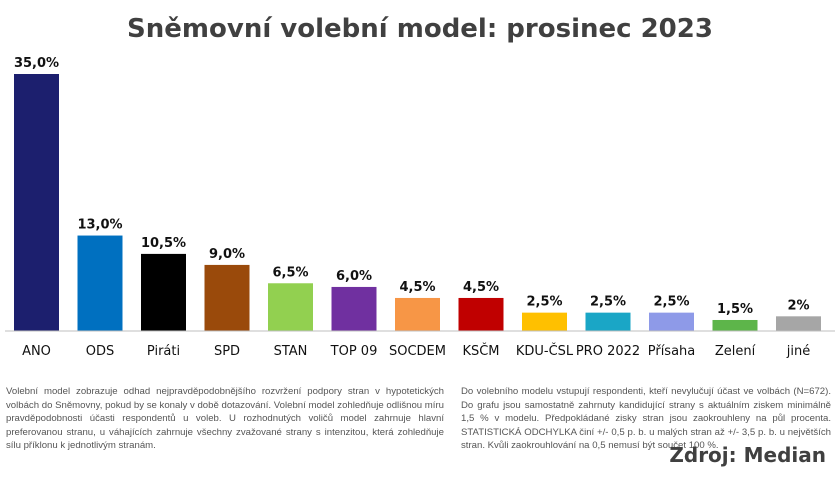 Image resolution: width=840 pixels, height=480 pixels. What do you see at coordinates (417, 287) in the screenshot?
I see `value-label-socdem: 4,5%` at bounding box center [417, 287].